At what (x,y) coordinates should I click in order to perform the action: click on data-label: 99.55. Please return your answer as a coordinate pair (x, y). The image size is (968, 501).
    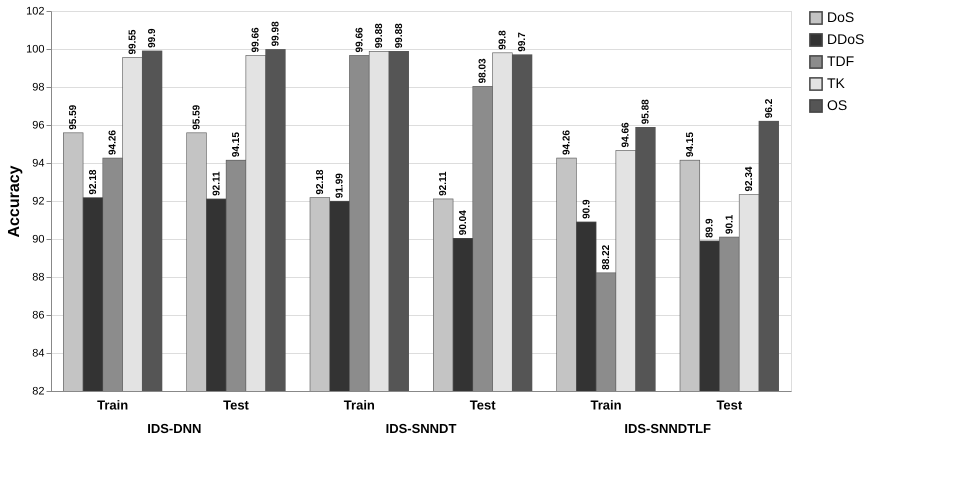
    Looking at the image, I should click on (132, 42).